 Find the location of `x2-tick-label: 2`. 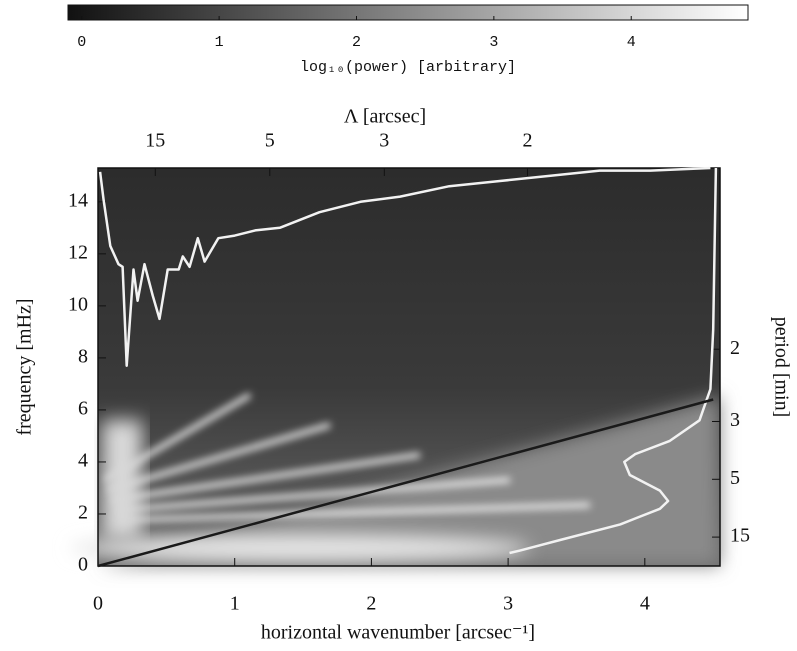

x2-tick-label: 2 is located at coordinates (527, 141).